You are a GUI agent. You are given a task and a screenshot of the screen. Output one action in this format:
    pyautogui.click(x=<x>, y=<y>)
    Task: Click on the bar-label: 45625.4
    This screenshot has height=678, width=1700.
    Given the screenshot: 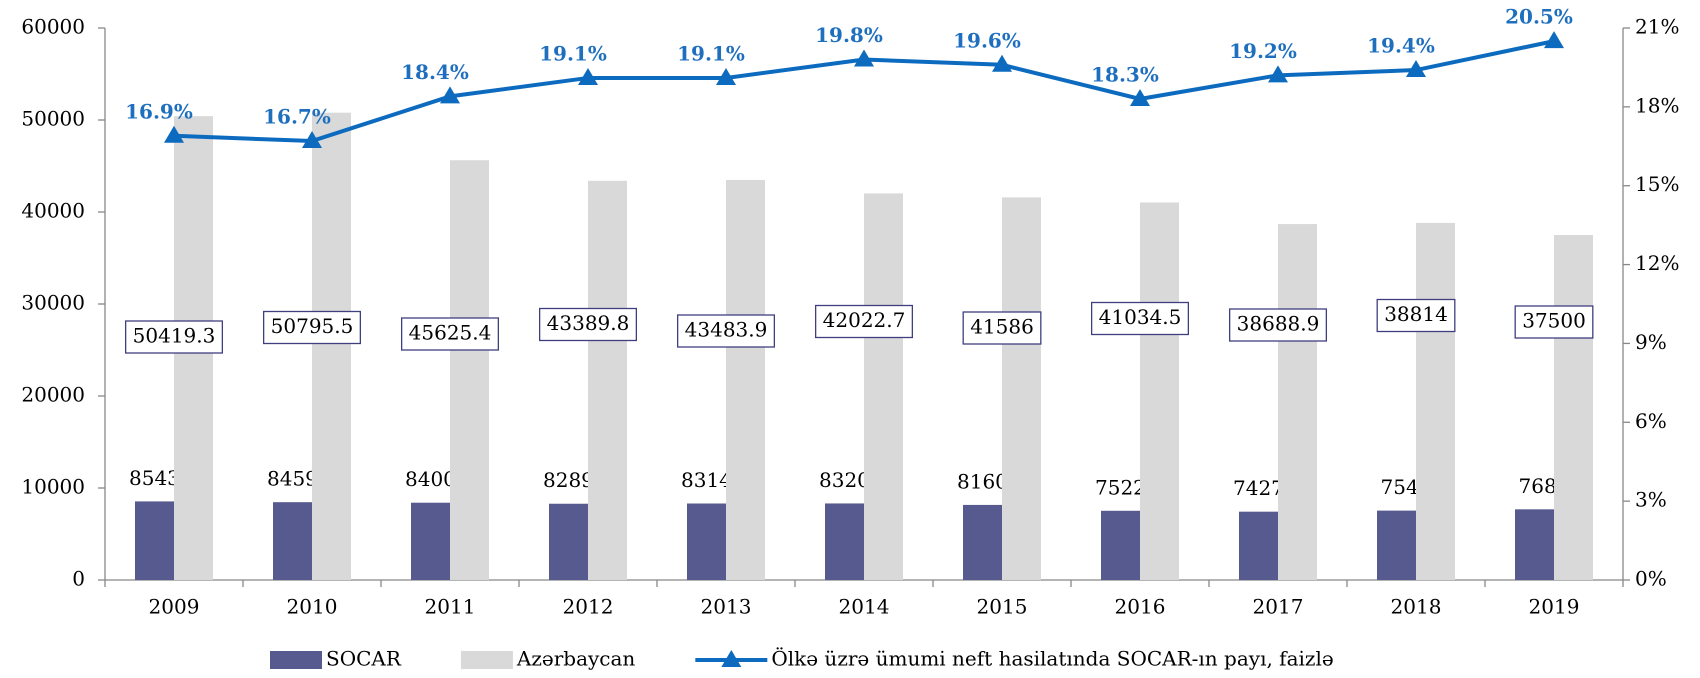 What is the action you would take?
    pyautogui.click(x=450, y=333)
    